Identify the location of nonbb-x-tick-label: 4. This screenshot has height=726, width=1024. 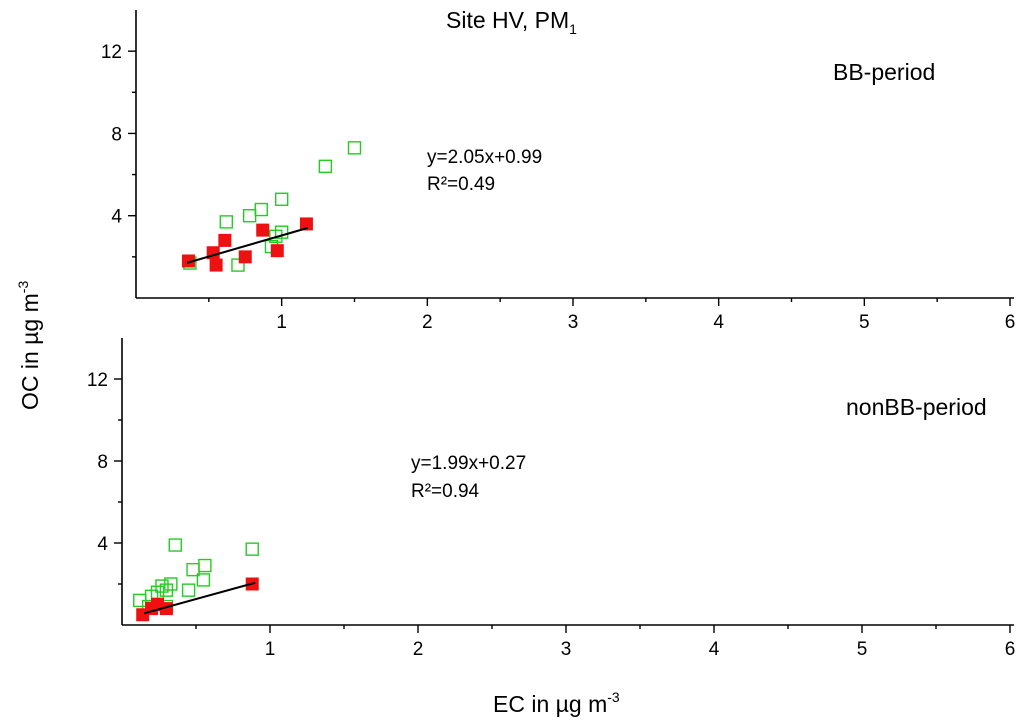
(714, 649).